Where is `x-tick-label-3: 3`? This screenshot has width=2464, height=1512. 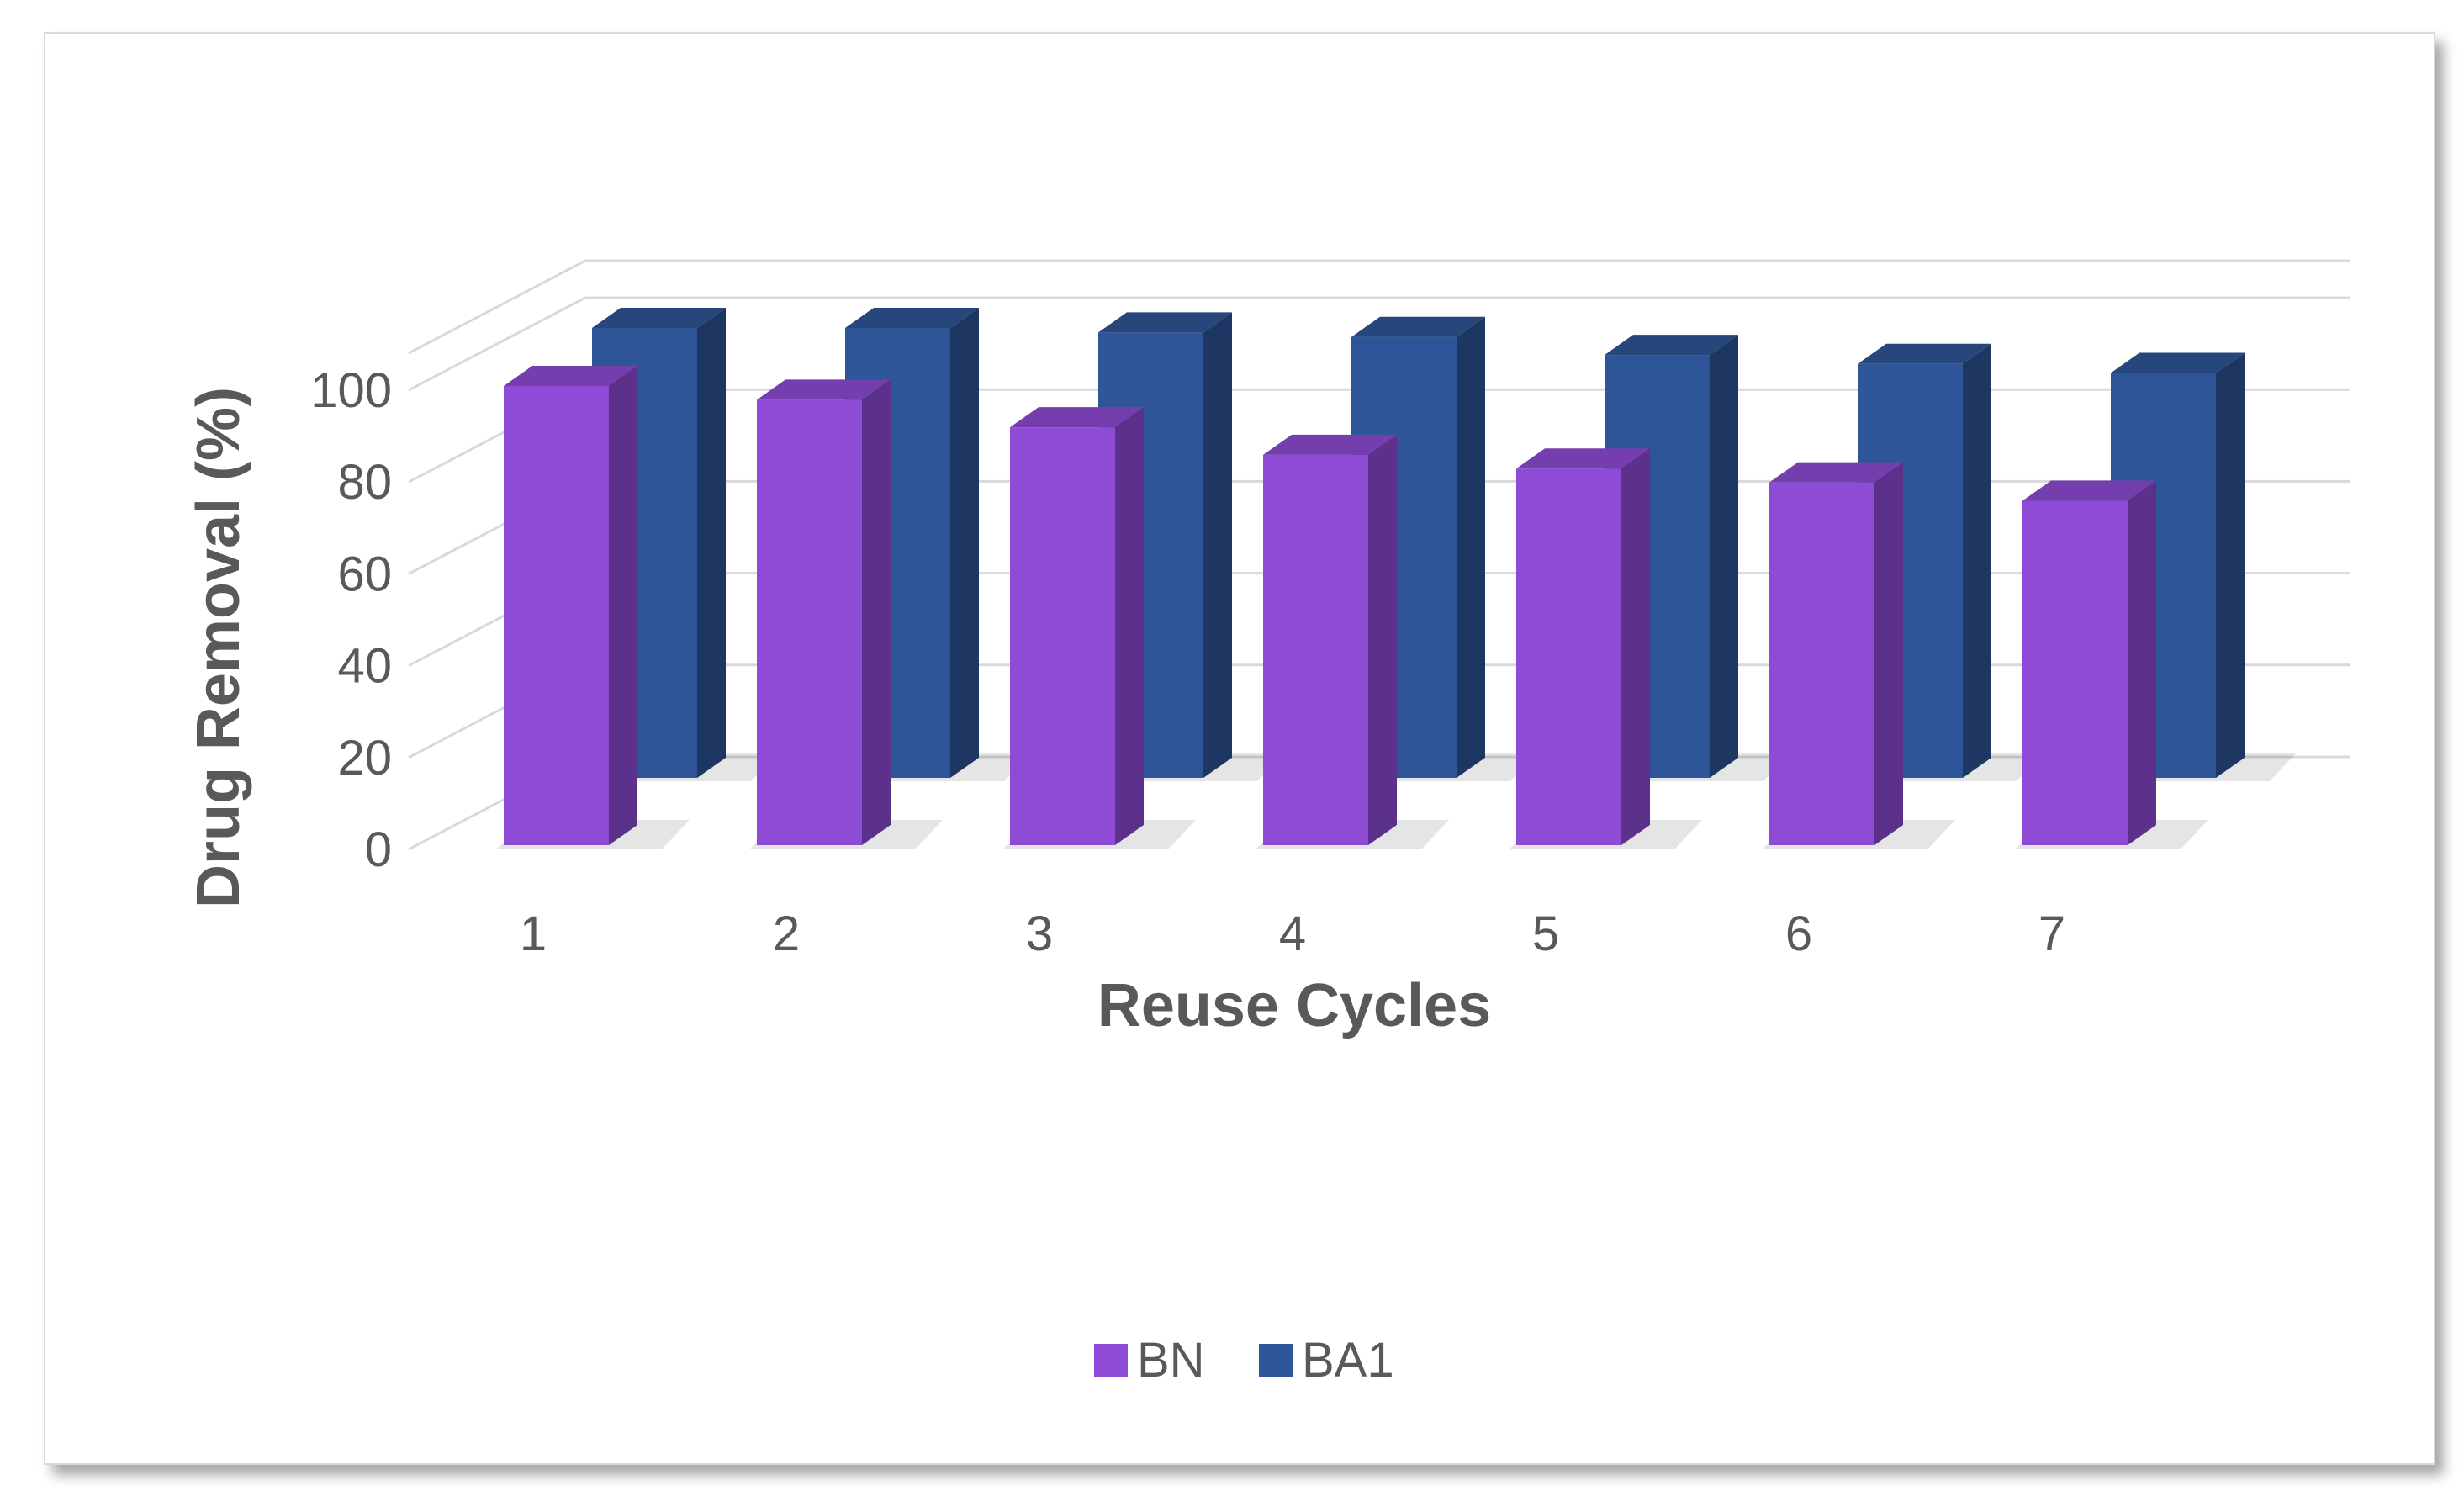 x-tick-label-3: 3 is located at coordinates (1039, 934).